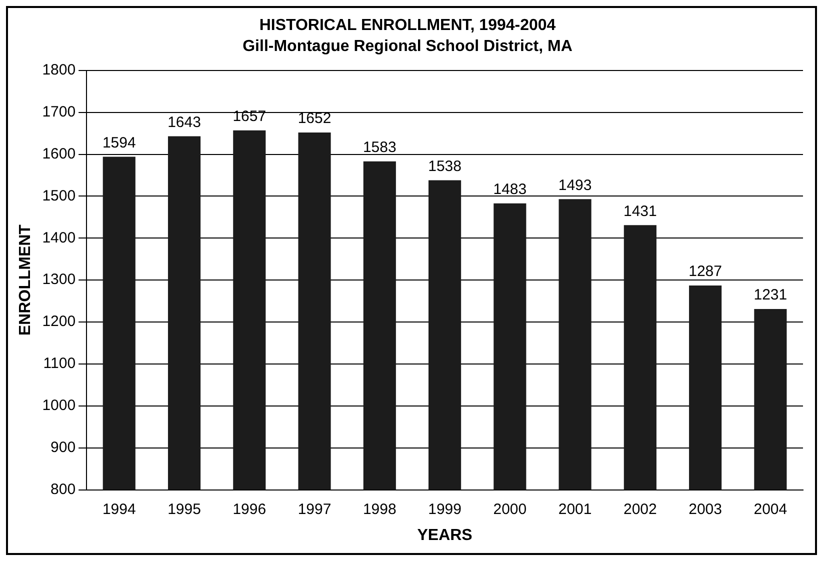 The height and width of the screenshot is (563, 825). Describe the element at coordinates (771, 509) in the screenshot. I see `x-tick-label: 2004` at that location.